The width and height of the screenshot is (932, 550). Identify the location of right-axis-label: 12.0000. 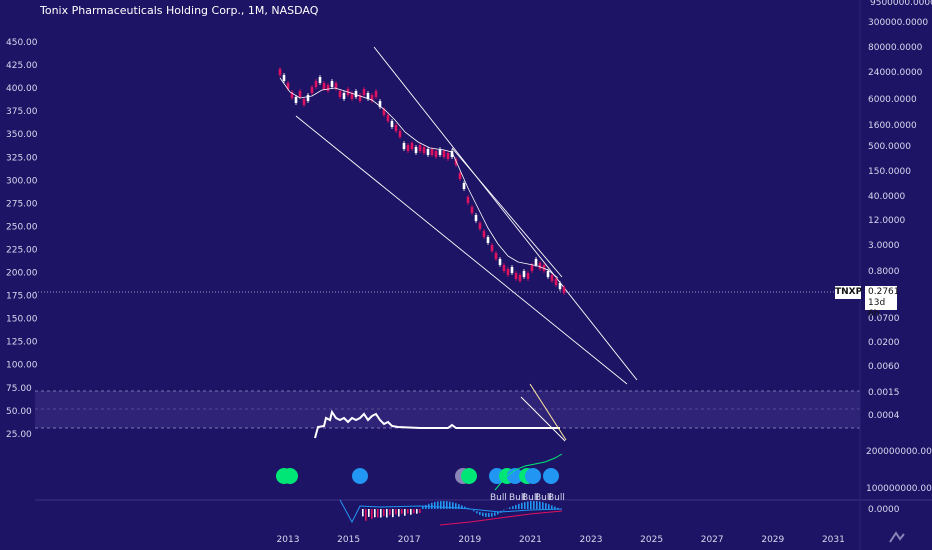
(886, 221).